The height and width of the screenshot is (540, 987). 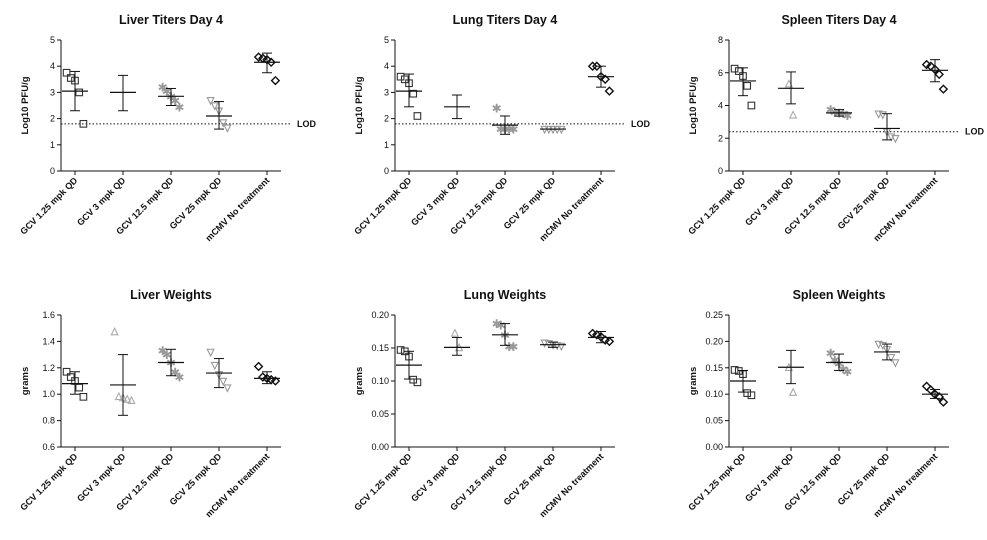 I want to click on chart-title: Lung Weights, so click(x=505, y=295).